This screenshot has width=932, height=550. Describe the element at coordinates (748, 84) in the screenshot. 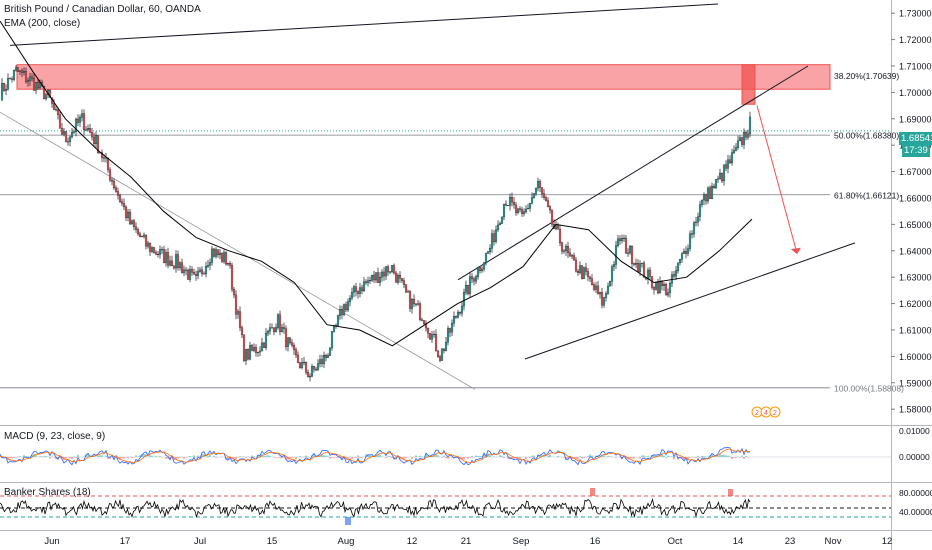

I see `target-zone` at that location.